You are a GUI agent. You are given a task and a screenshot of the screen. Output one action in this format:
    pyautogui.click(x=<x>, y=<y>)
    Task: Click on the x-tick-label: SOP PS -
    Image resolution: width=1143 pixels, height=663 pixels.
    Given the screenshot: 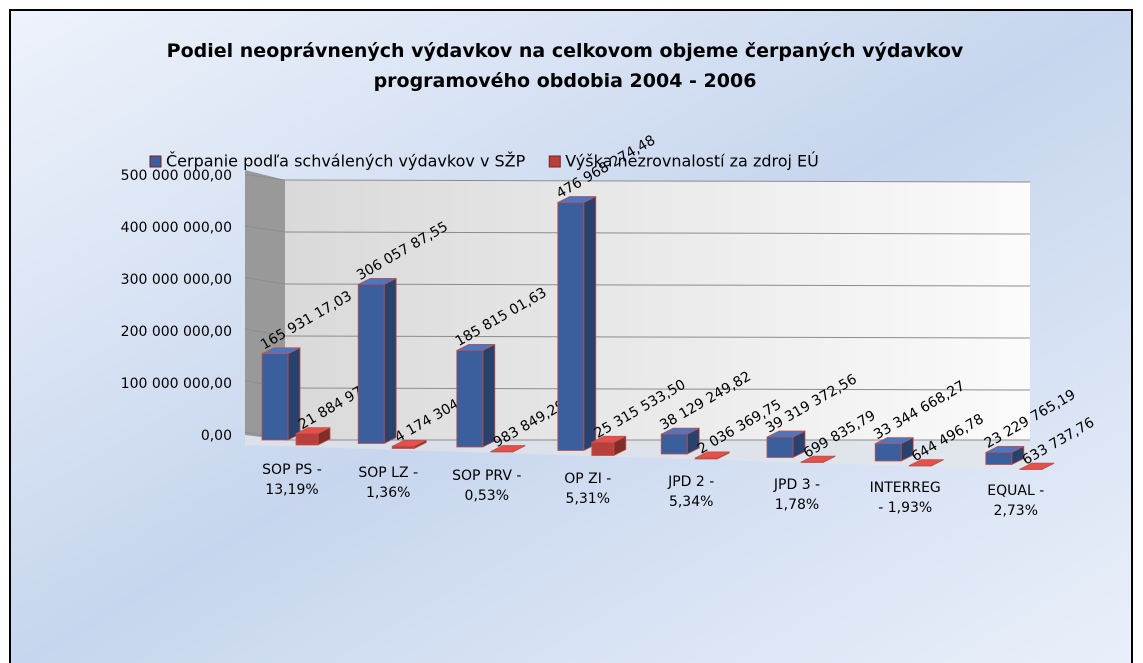 What is the action you would take?
    pyautogui.click(x=292, y=470)
    